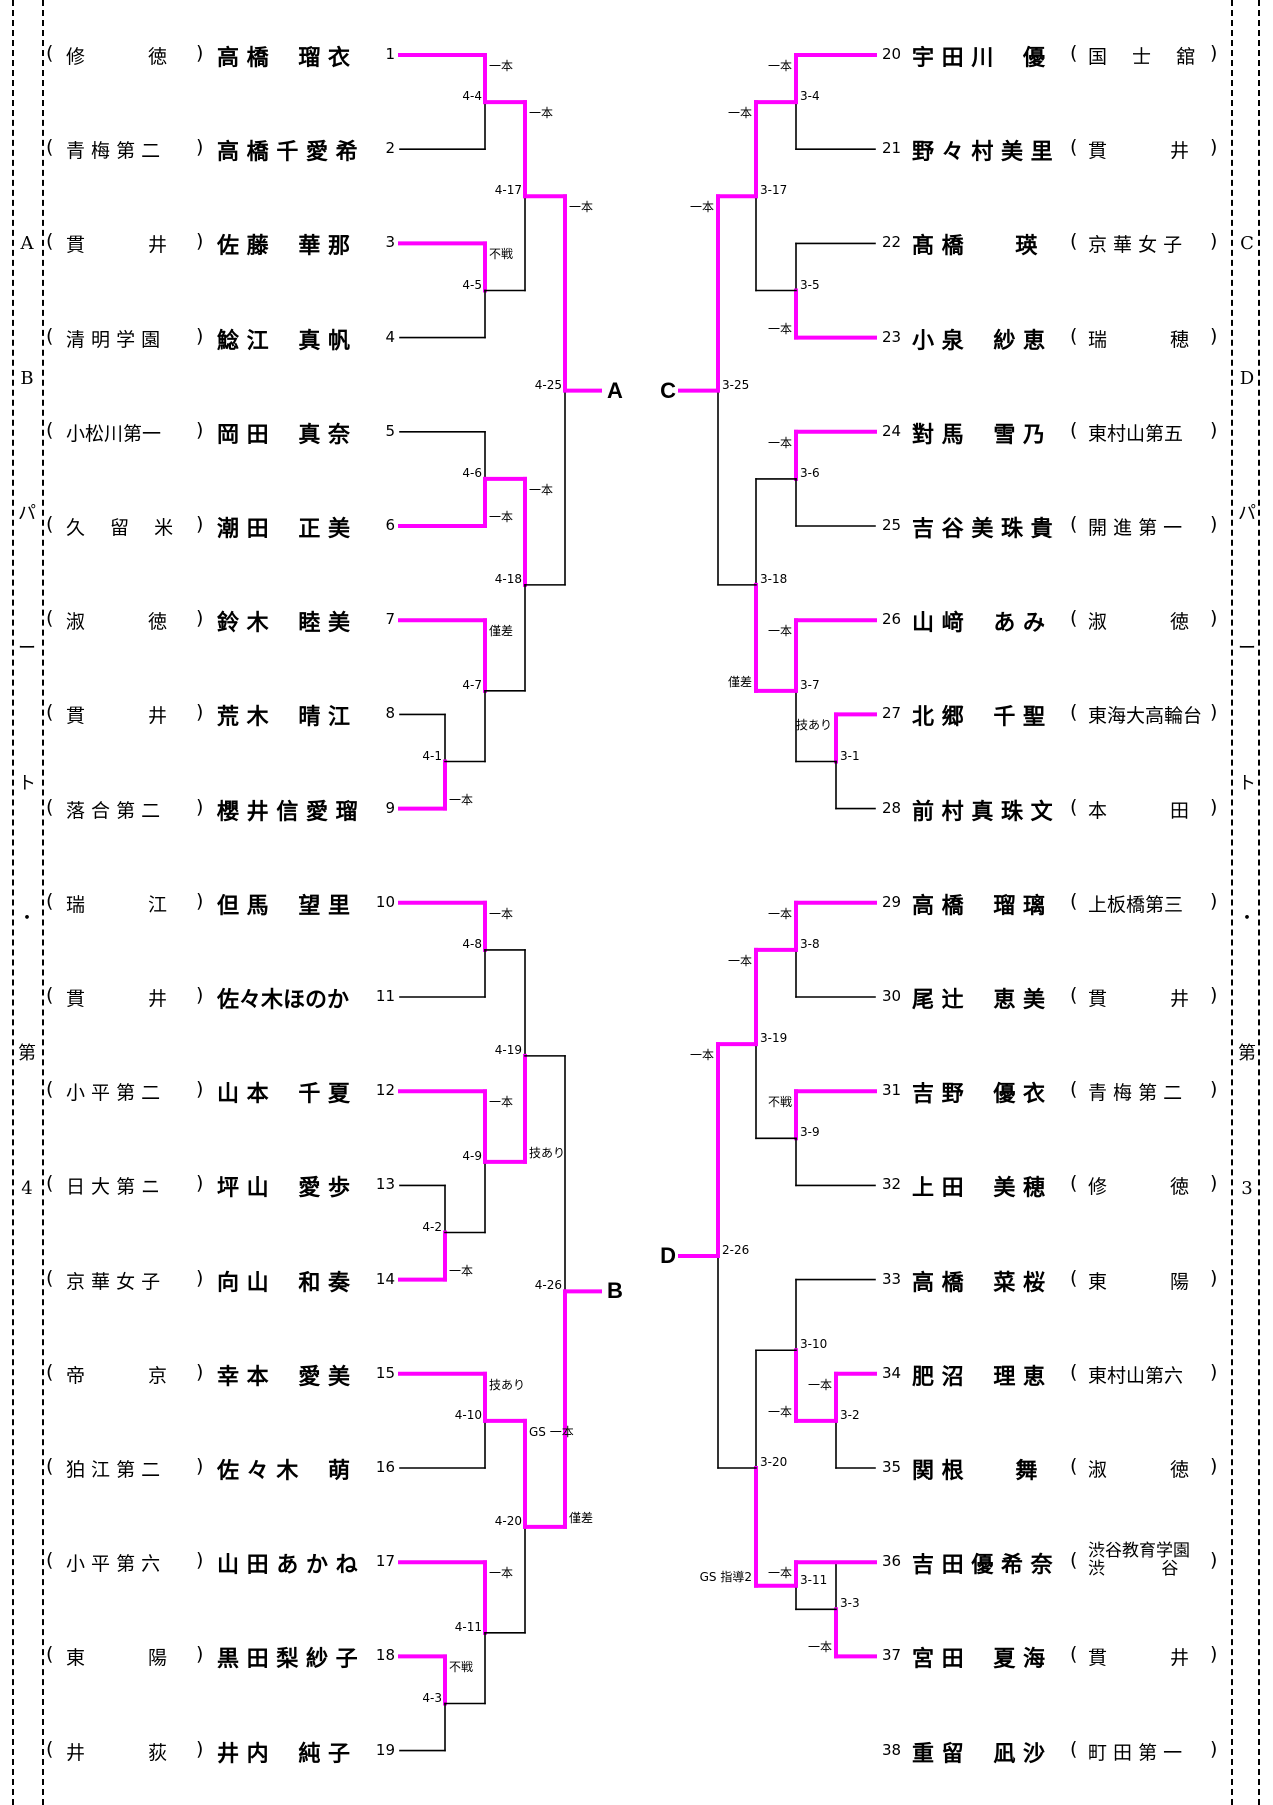  I want to click on school-name: 小 平 第 二, so click(113, 1093).